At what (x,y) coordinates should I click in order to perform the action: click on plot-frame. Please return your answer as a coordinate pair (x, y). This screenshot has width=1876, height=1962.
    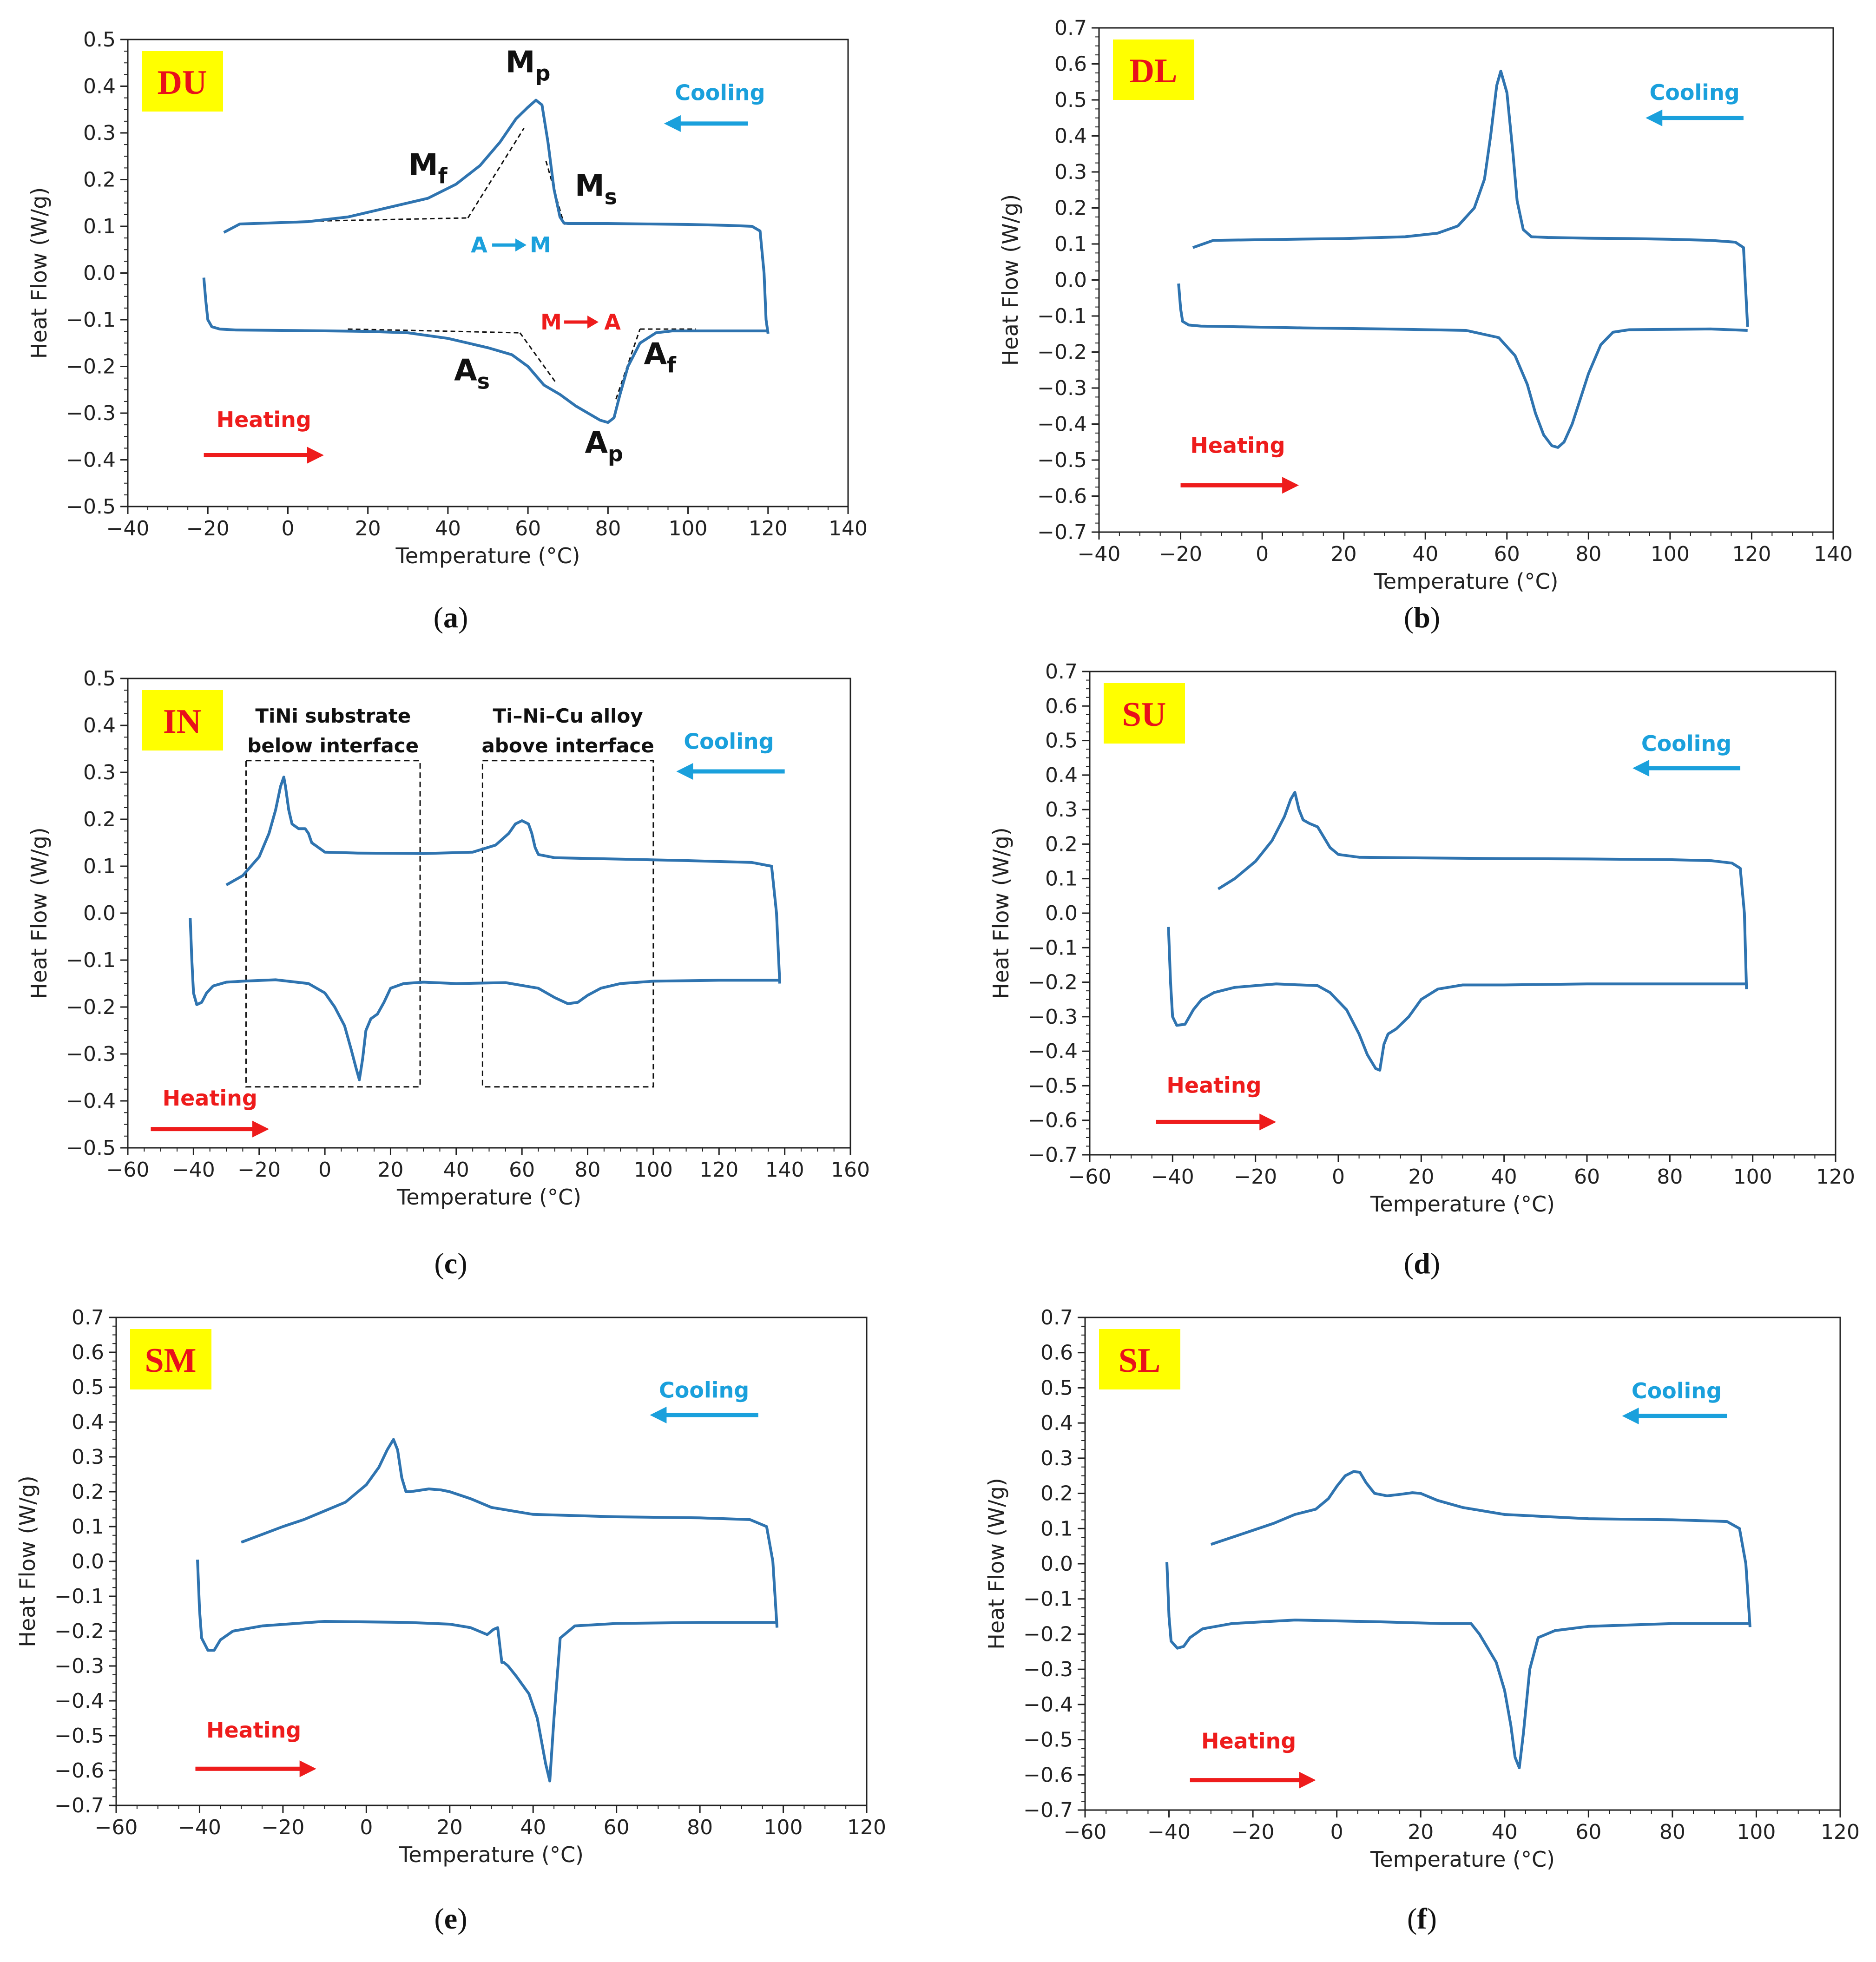
    Looking at the image, I should click on (1462, 1564).